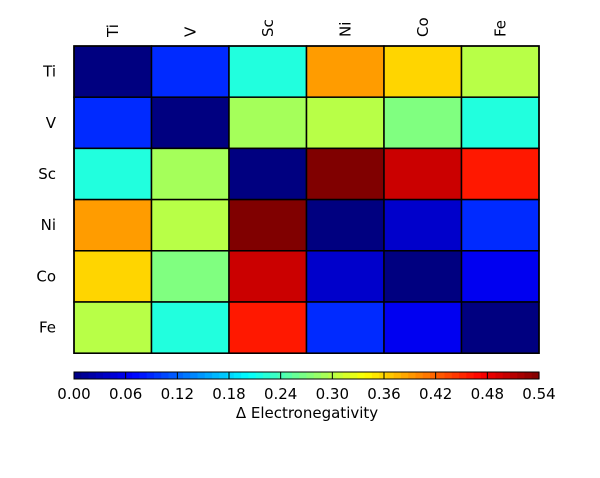 The image size is (600, 478). I want to click on heatmap-cell-Fe-Ti, so click(113, 327).